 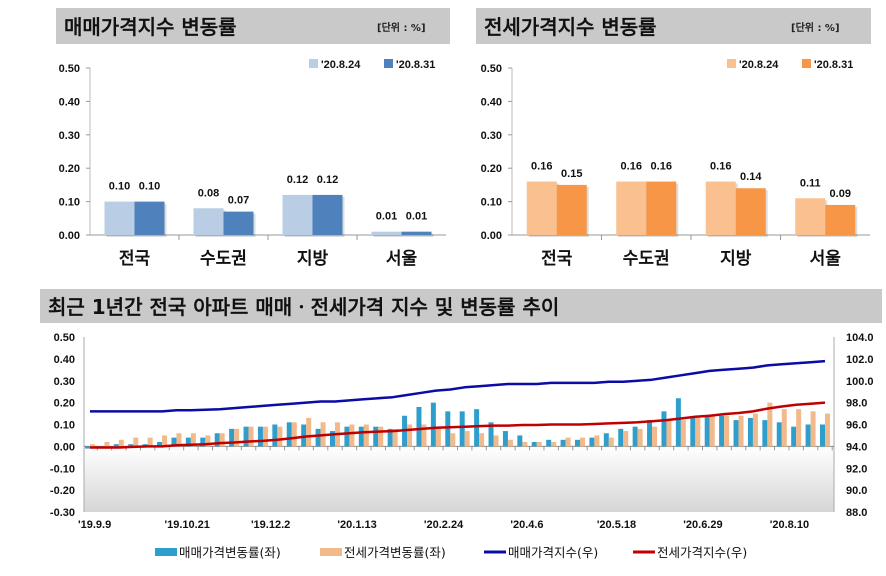 What do you see at coordinates (303, 307) in the screenshot?
I see `chart-title: 최근 1년간 전국 아파트 매매ㆍ전세가격 지수 및 변동률 추이` at bounding box center [303, 307].